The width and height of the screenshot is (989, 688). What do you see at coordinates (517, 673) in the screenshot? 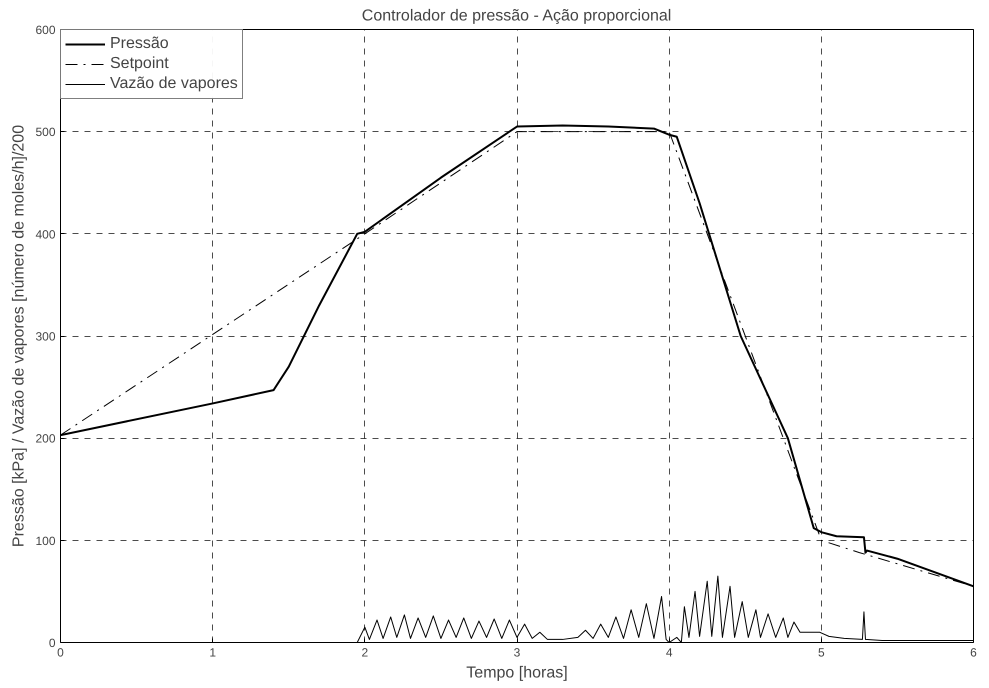
I see `x-axis-title: Tempo [horas]` at bounding box center [517, 673].